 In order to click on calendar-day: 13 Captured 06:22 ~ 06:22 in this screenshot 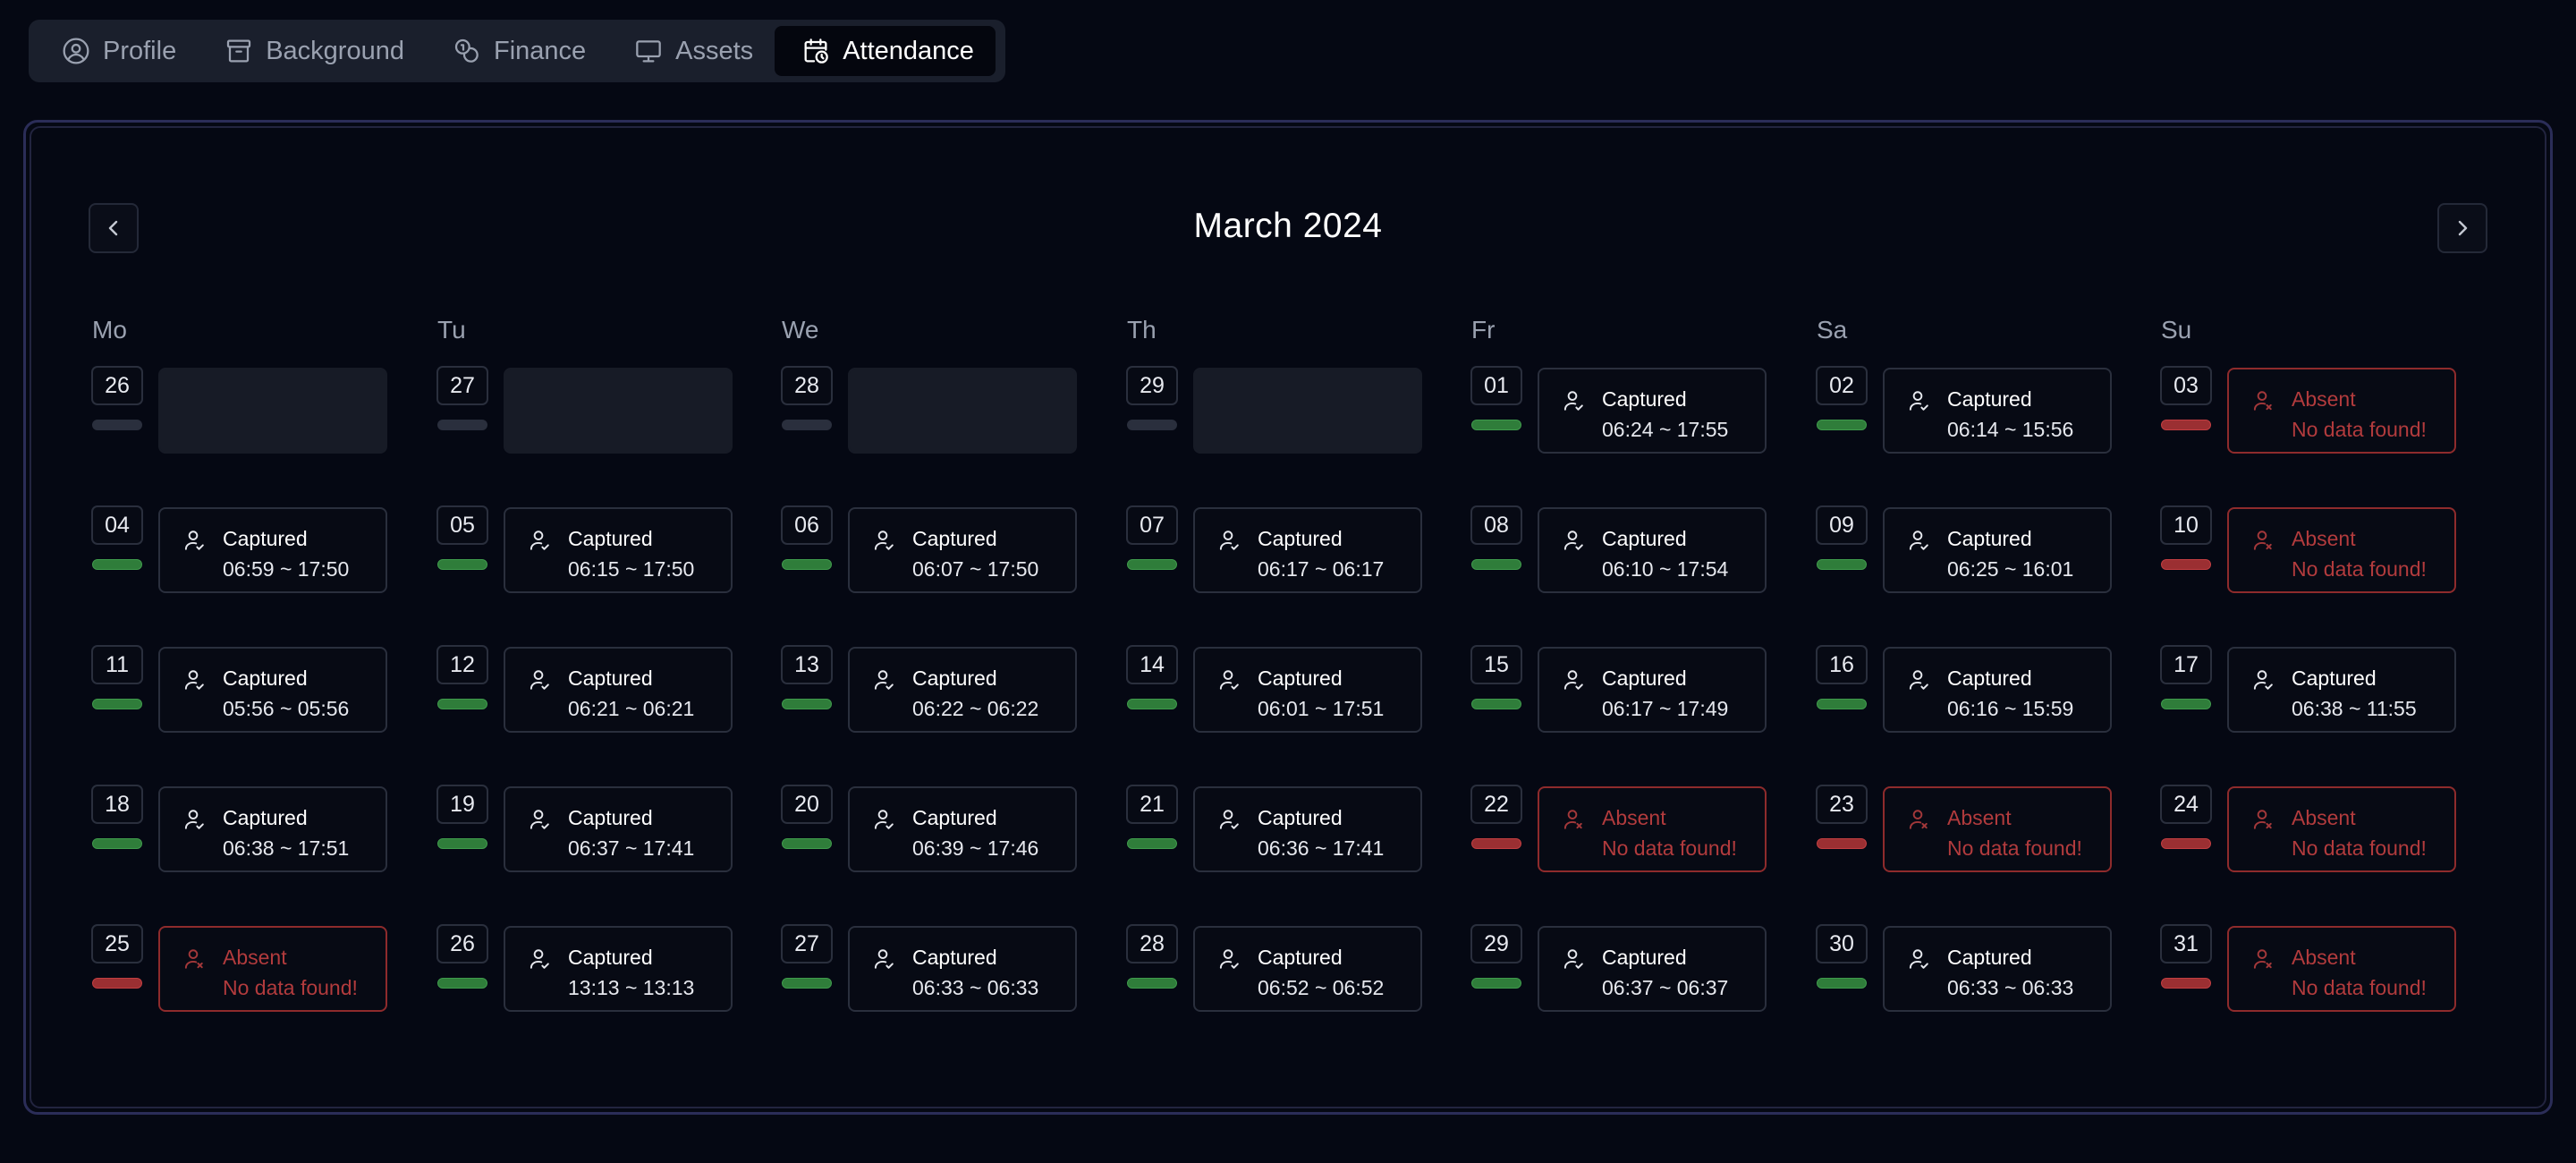, I will do `click(929, 689)`.